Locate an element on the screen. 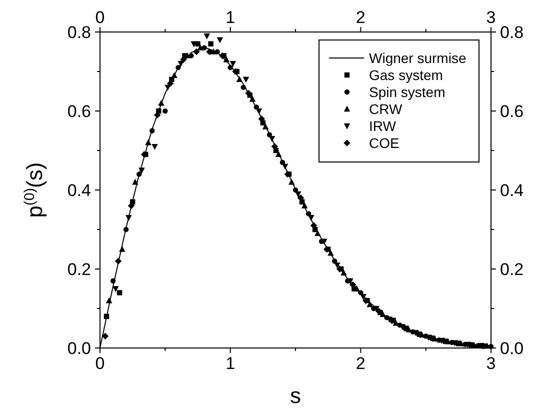 Image resolution: width=538 pixels, height=419 pixels. x-tick-label: 2 is located at coordinates (361, 17).